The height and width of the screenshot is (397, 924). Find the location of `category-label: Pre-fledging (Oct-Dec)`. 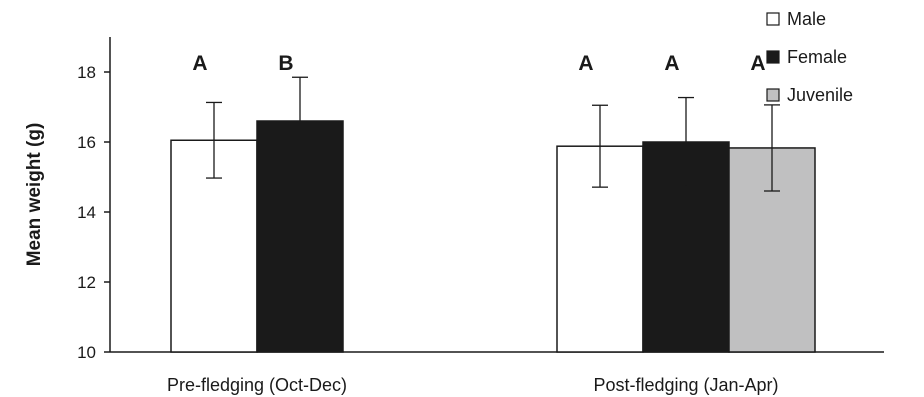

category-label: Pre-fledging (Oct-Dec) is located at coordinates (257, 385).